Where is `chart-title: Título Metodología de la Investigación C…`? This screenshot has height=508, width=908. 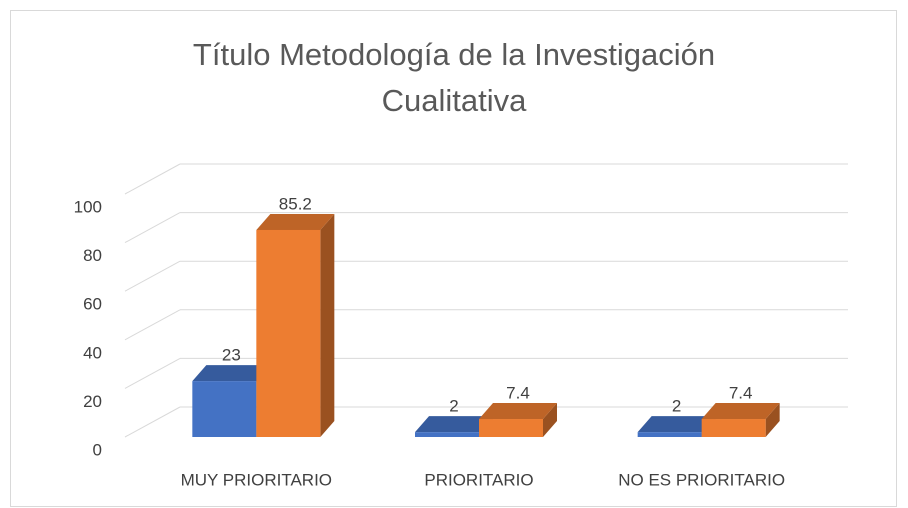 chart-title: Título Metodología de la Investigación C… is located at coordinates (454, 77).